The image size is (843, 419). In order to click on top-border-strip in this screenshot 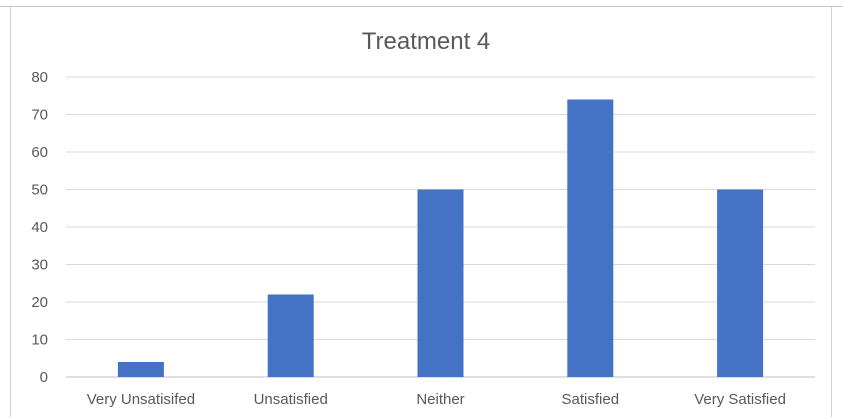, I will do `click(421, 3)`.